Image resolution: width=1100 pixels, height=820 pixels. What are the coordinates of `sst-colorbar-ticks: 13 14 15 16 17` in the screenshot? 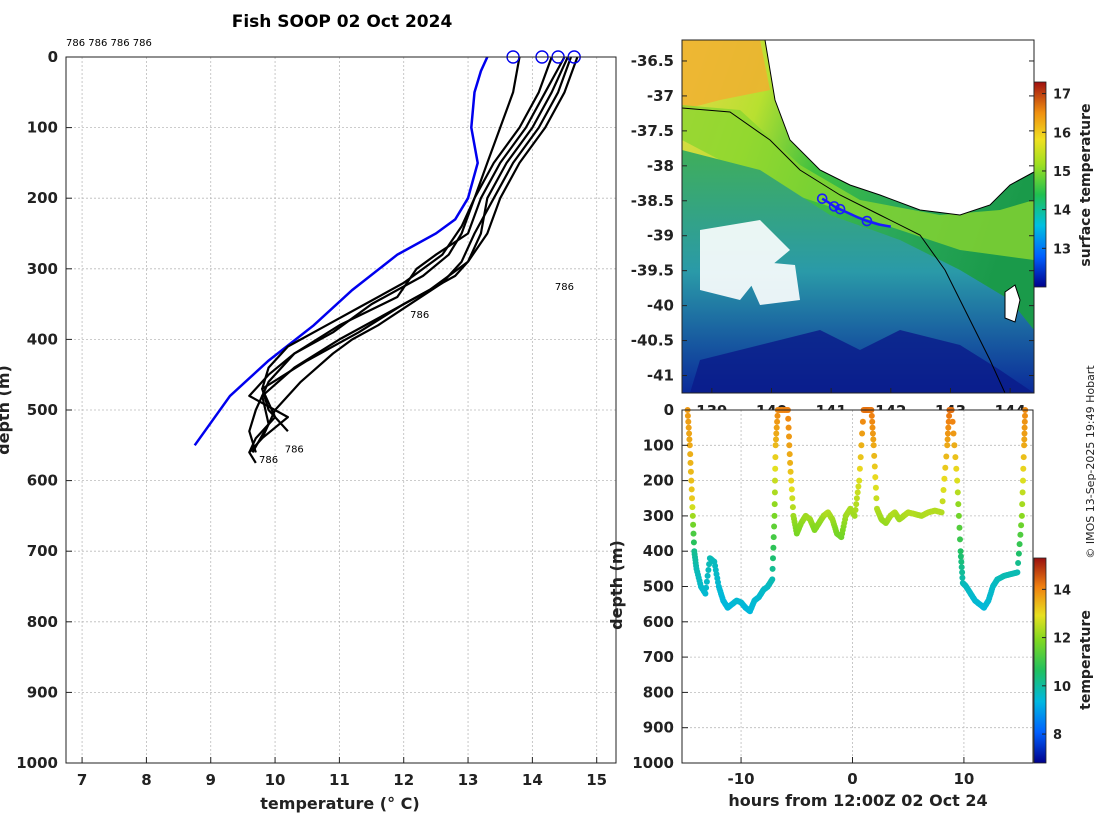 It's located at (1056, 172).